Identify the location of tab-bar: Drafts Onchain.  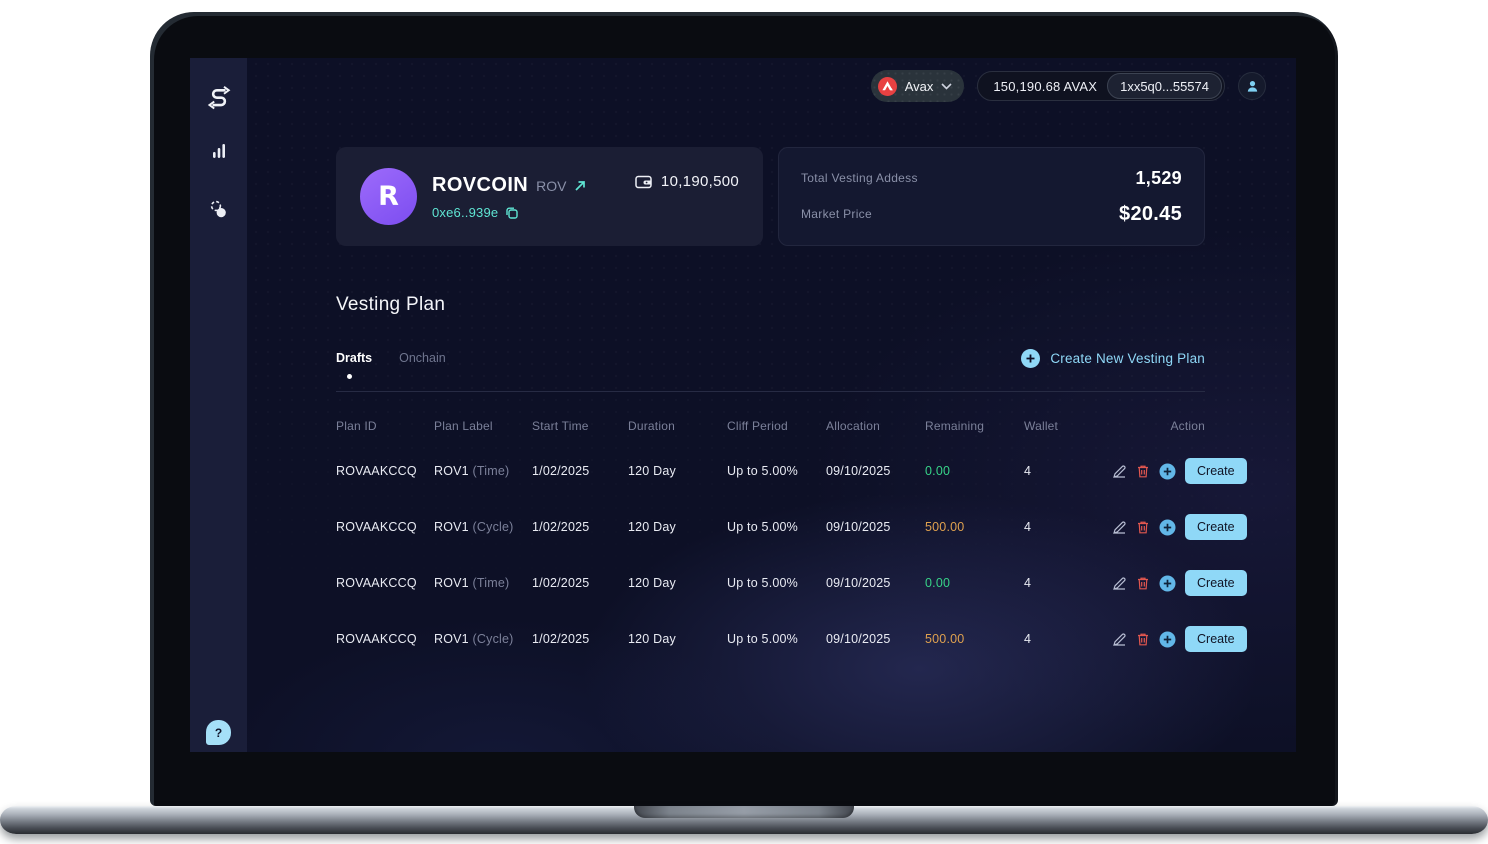
(391, 365).